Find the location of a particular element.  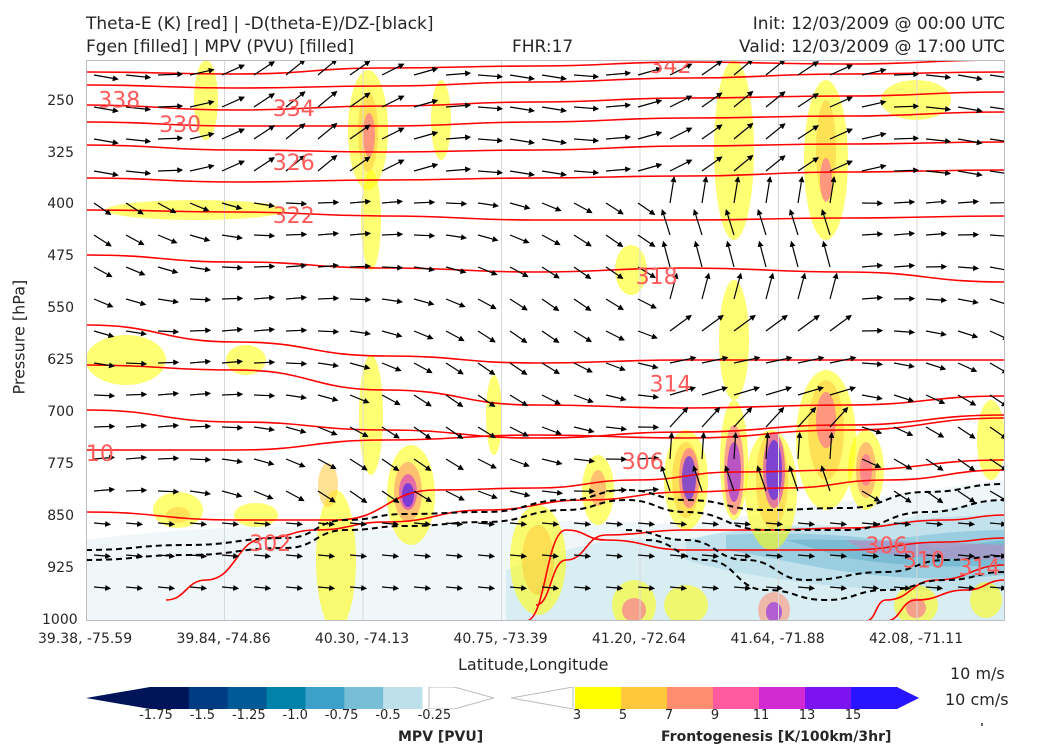

colorbar-tick-label: 13 is located at coordinates (807, 715).